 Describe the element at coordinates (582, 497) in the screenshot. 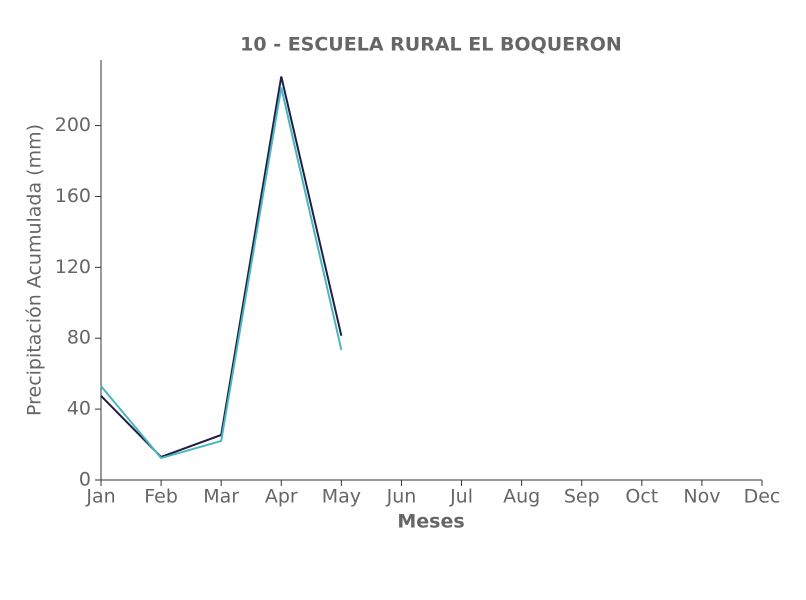

I see `x-tick-label: Sep` at that location.